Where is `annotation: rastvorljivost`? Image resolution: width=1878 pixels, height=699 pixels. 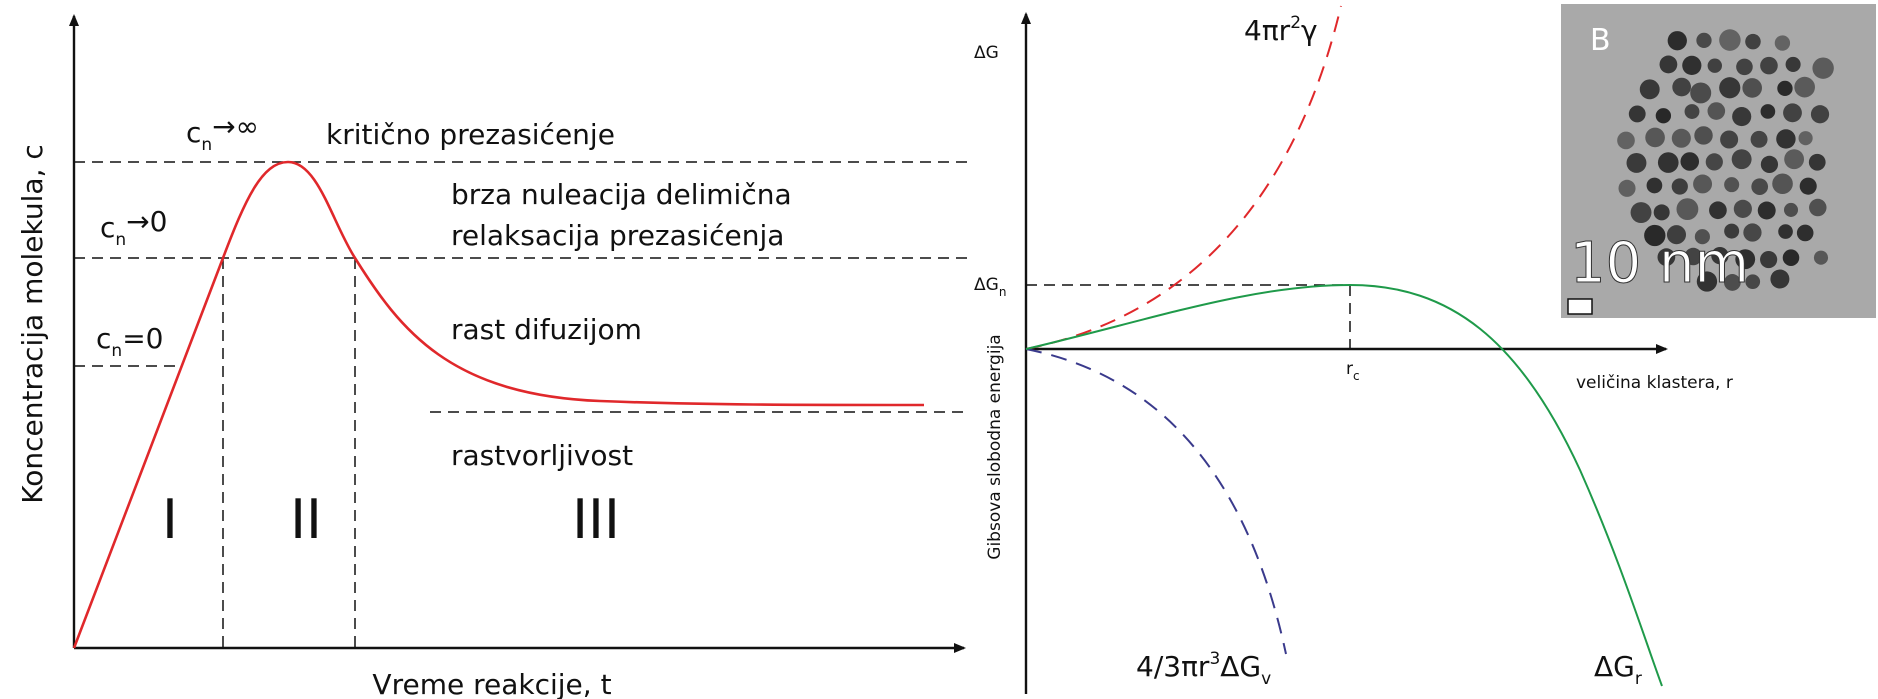
annotation: rastvorljivost is located at coordinates (542, 455).